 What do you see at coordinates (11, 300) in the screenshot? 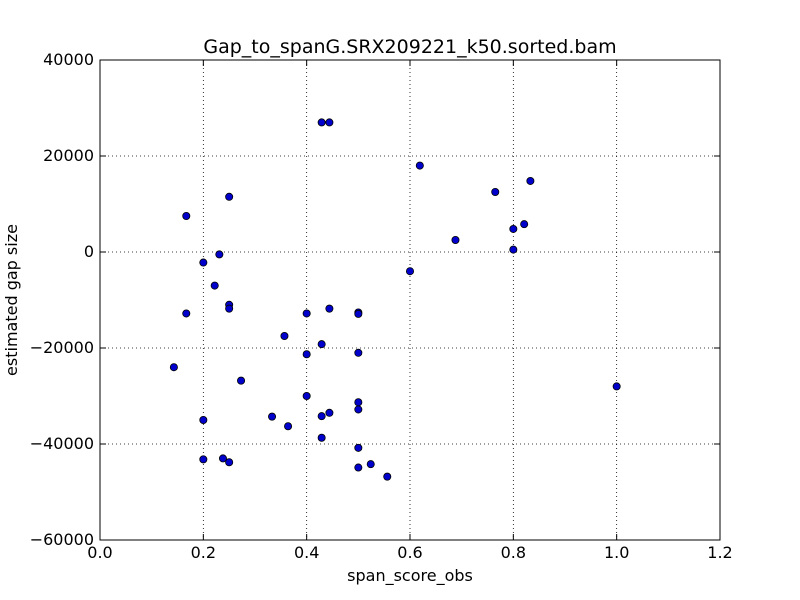
I see `y-axis-label: estimated gap size` at bounding box center [11, 300].